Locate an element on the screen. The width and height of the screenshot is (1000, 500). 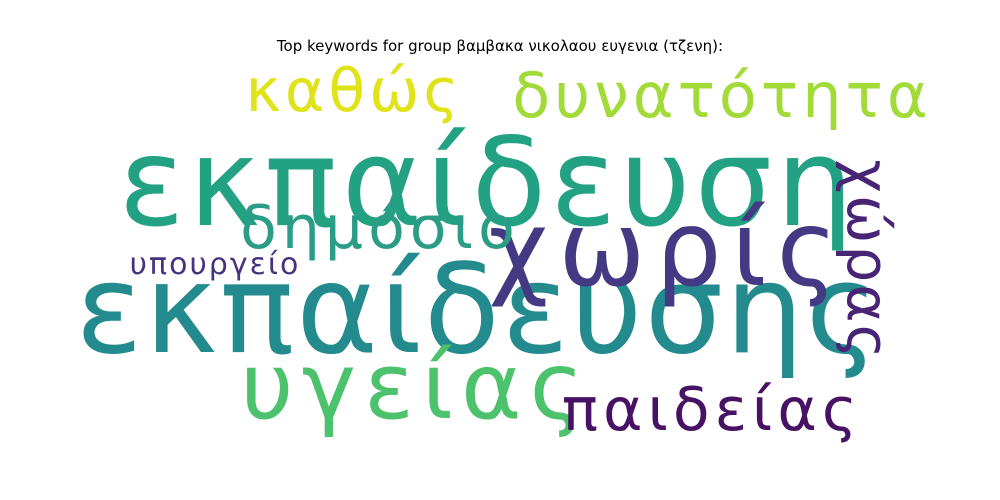
word-choris: χωρίς is located at coordinates (667, 249).